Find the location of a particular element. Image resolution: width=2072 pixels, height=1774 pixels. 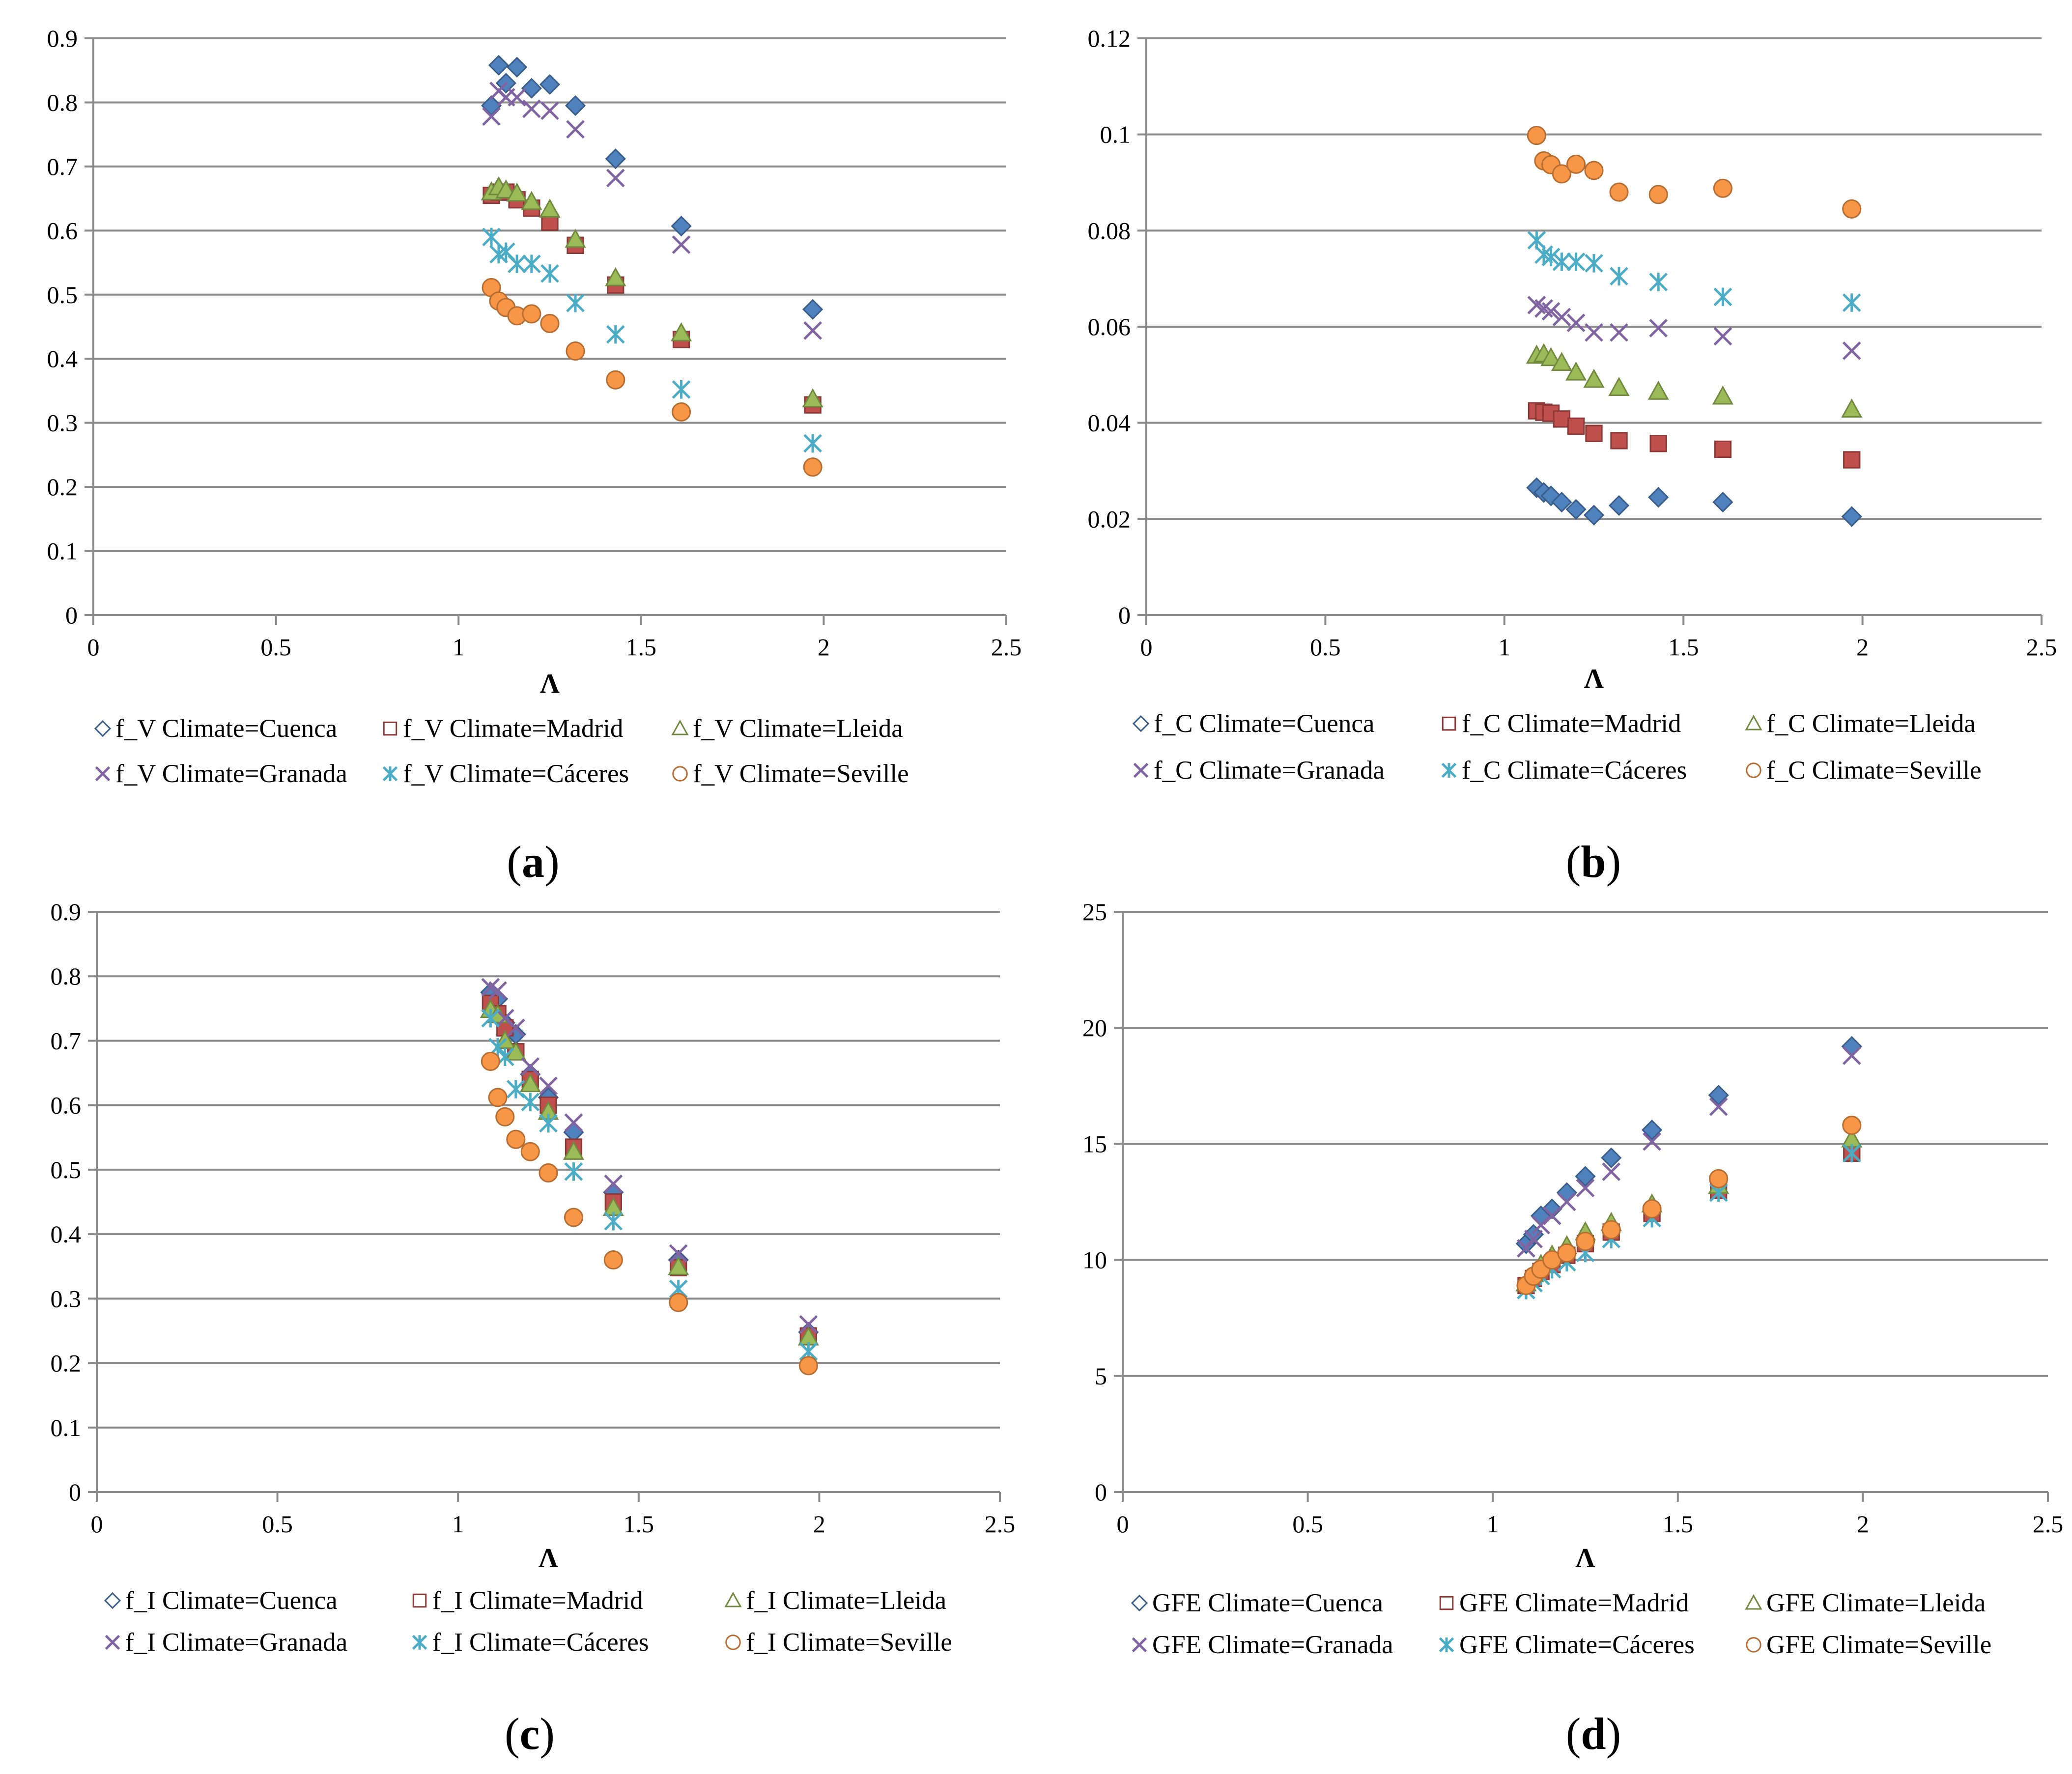

legend-item: f_C Climate=Madrid is located at coordinates (1561, 724).